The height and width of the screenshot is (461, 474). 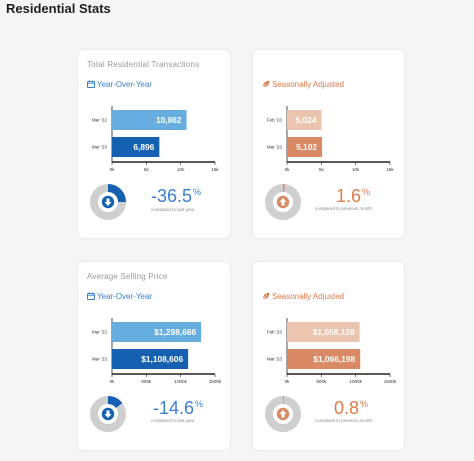 I want to click on data-label: 10,862, so click(x=169, y=120).